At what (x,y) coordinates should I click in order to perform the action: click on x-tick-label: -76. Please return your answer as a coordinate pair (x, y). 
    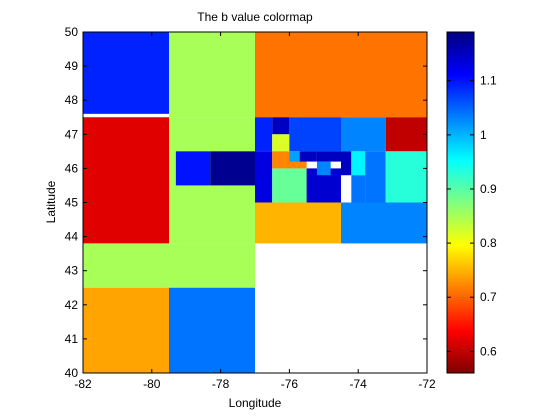
    Looking at the image, I should click on (290, 384).